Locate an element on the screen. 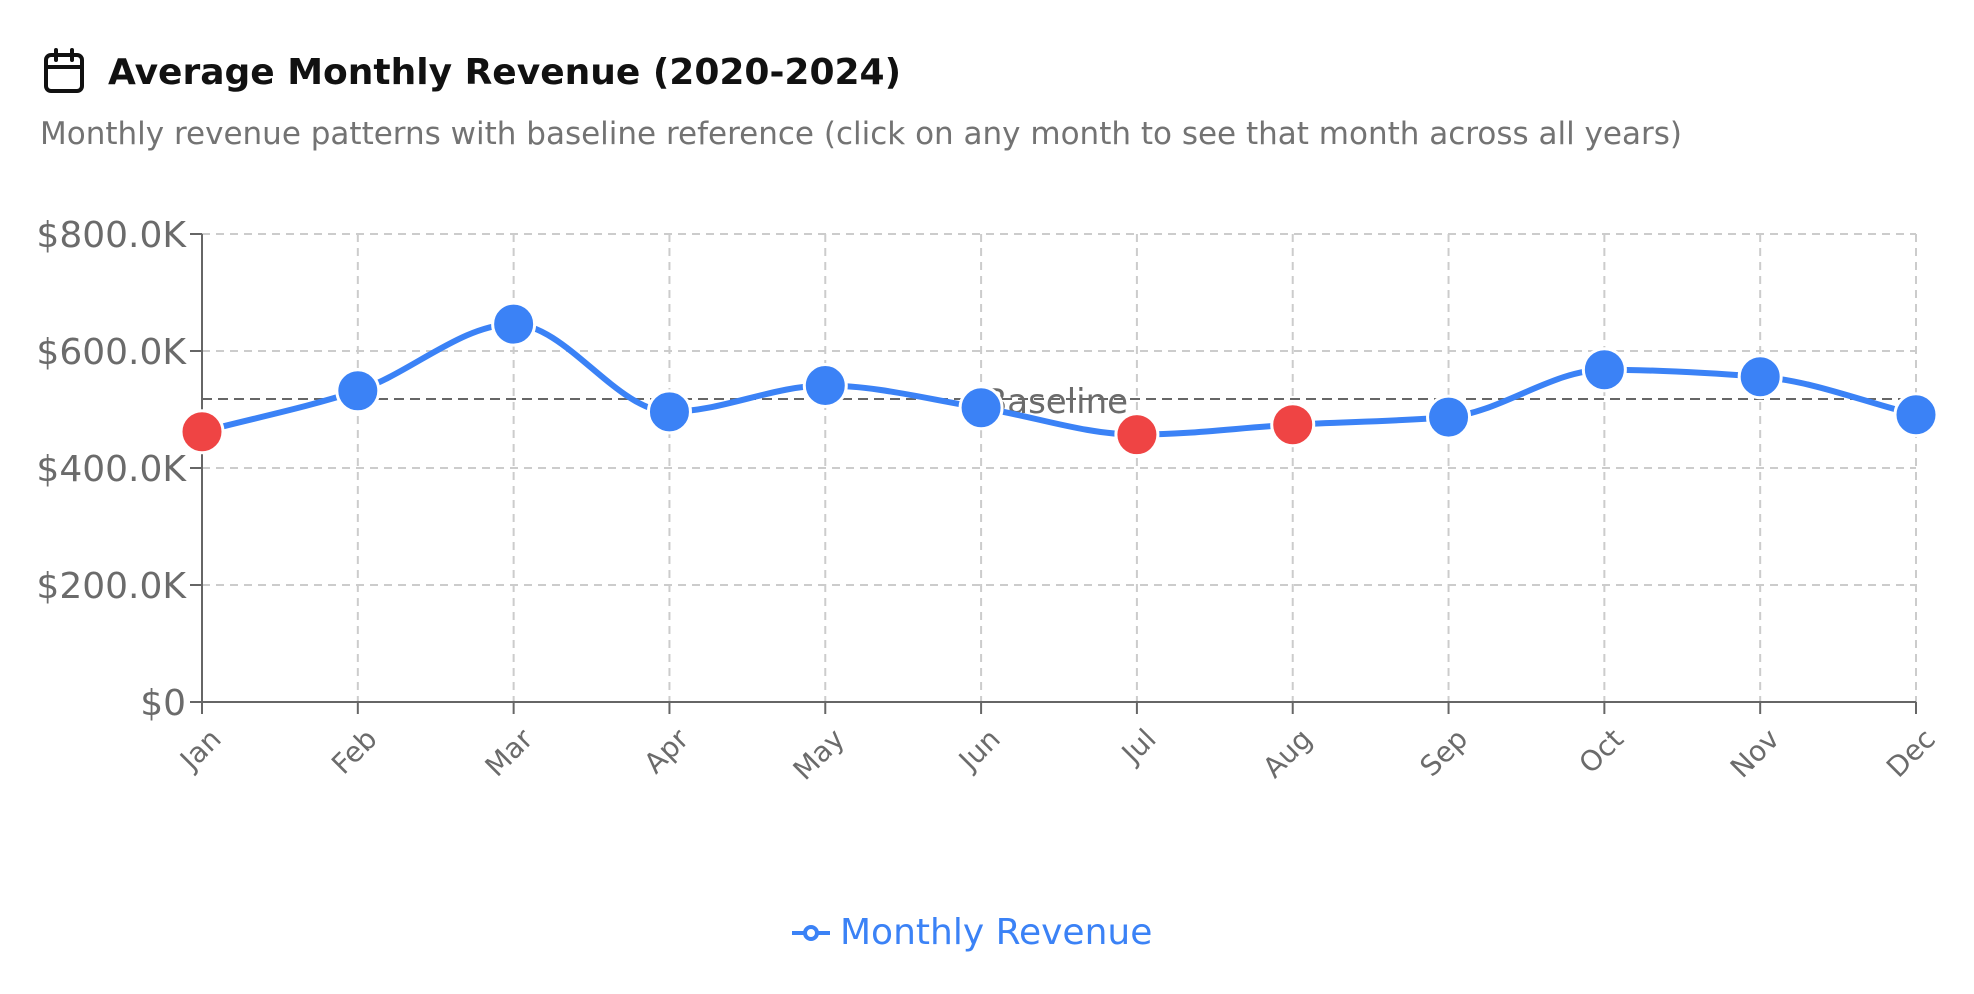 This screenshot has height=994, width=1974. data-point-aug is located at coordinates (1293, 425).